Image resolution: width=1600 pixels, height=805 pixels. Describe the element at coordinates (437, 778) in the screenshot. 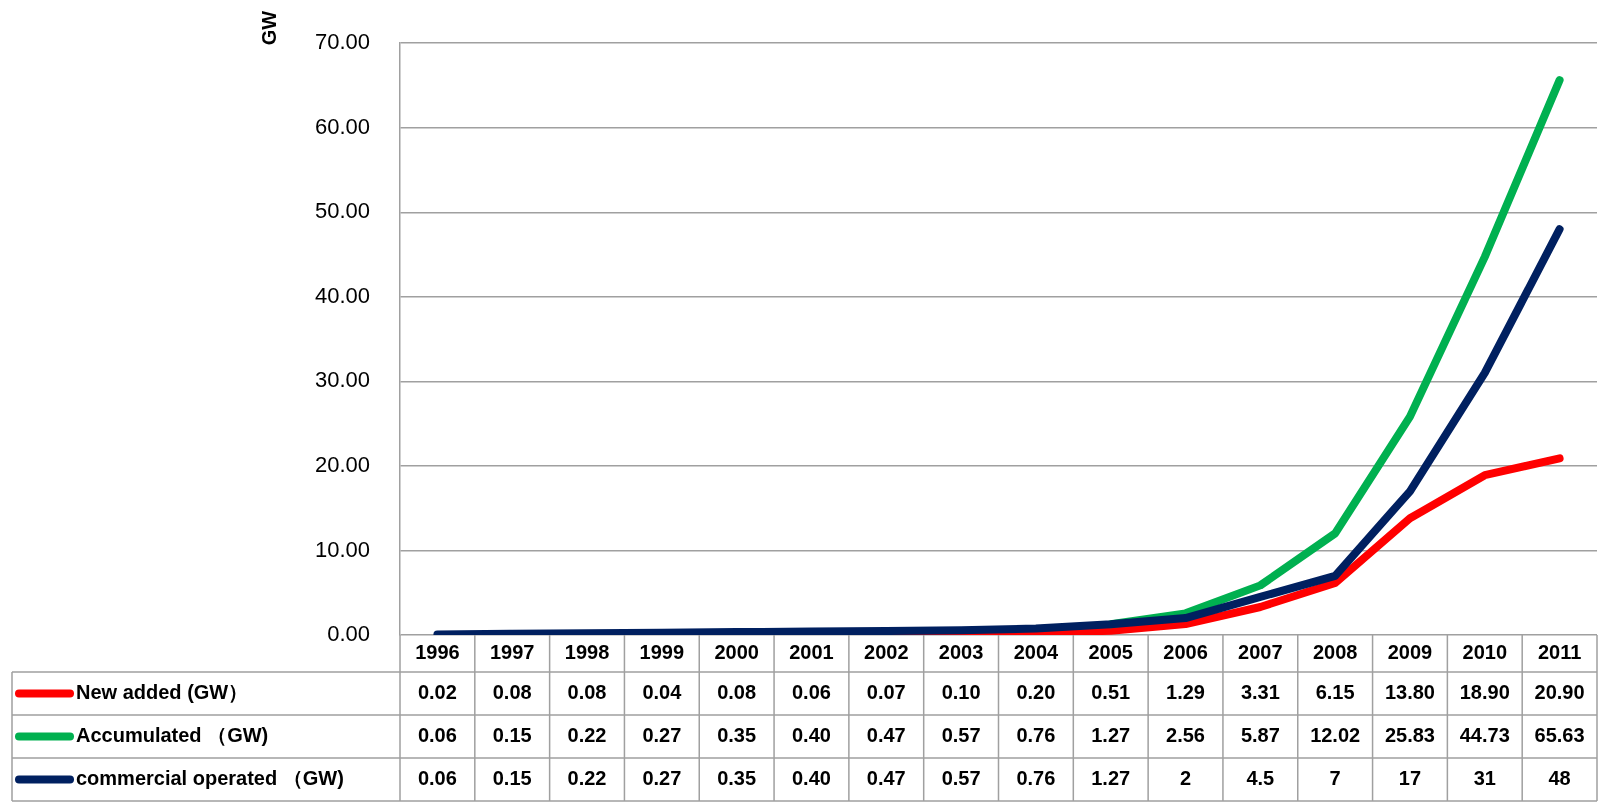

I see `data-label: 0.06` at that location.